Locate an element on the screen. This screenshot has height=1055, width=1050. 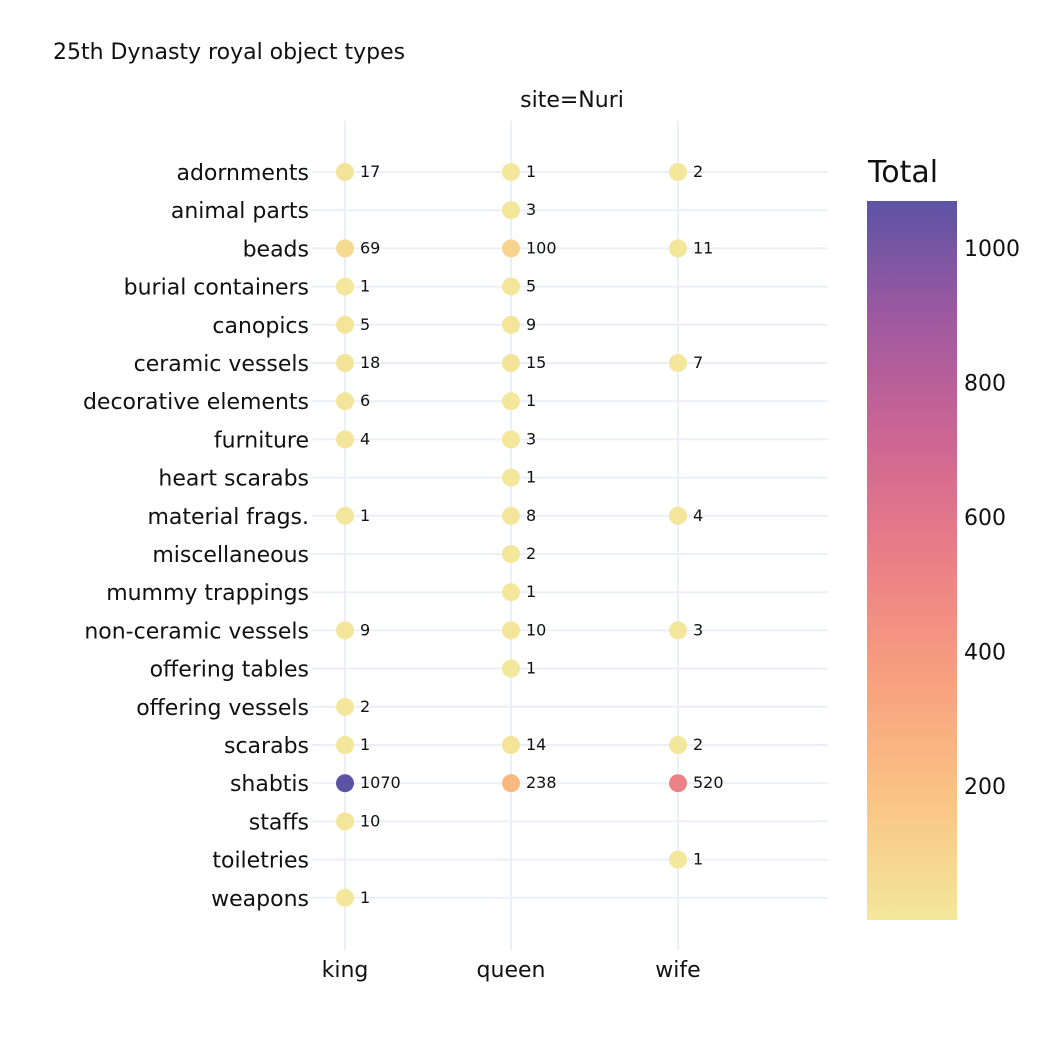
data-label: 8 is located at coordinates (531, 515).